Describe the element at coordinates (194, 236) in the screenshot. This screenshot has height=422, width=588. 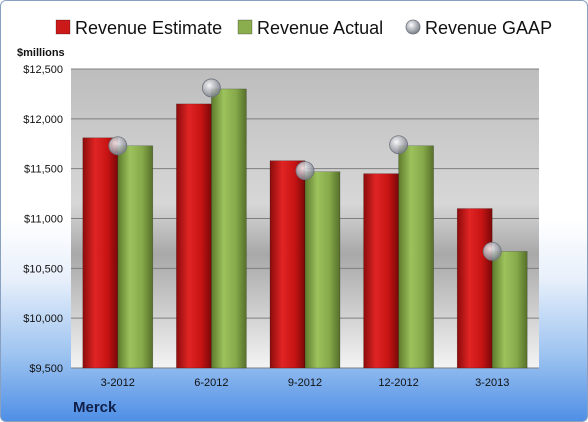
I see `bar-revenue-estimate-6-2012` at that location.